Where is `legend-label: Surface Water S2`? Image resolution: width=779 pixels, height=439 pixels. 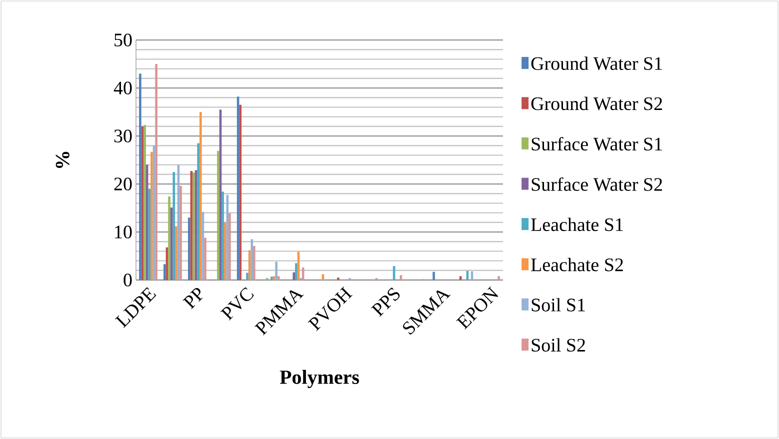 legend-label: Surface Water S2 is located at coordinates (597, 184).